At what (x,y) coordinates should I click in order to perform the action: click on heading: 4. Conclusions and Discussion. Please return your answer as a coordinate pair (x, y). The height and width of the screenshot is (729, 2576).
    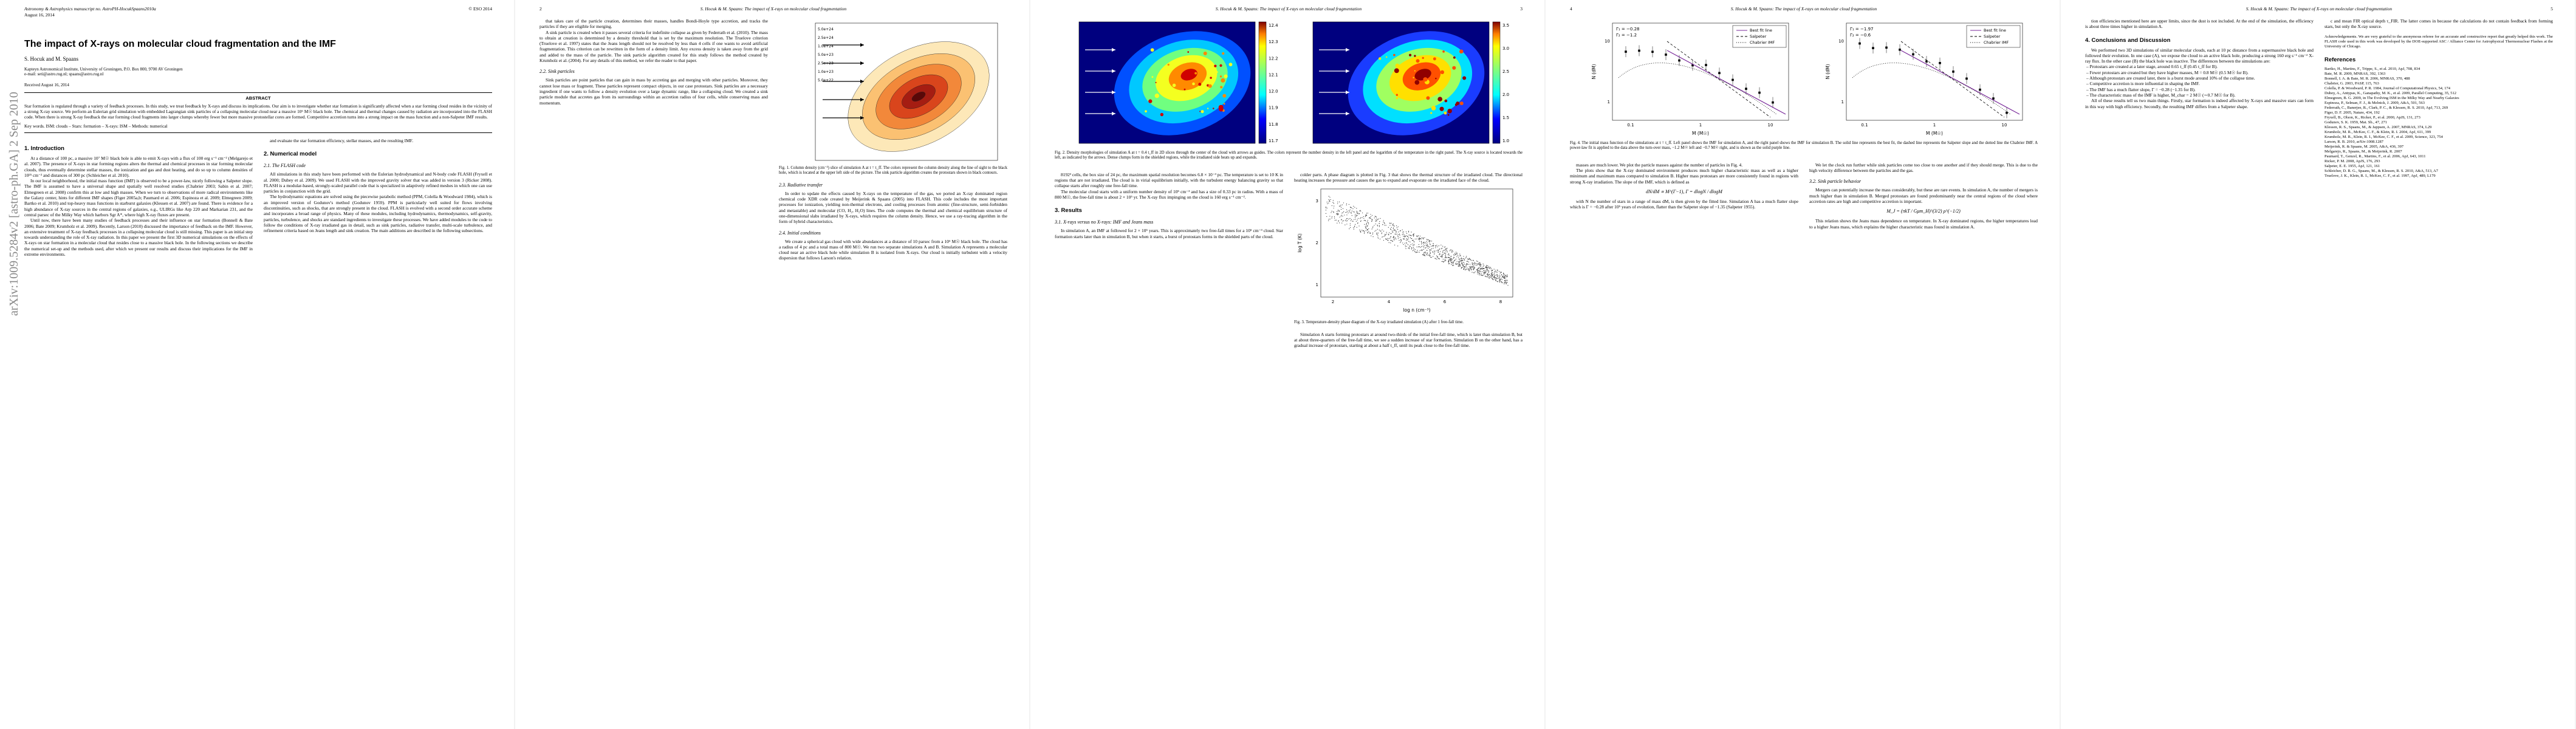
    Looking at the image, I should click on (2128, 40).